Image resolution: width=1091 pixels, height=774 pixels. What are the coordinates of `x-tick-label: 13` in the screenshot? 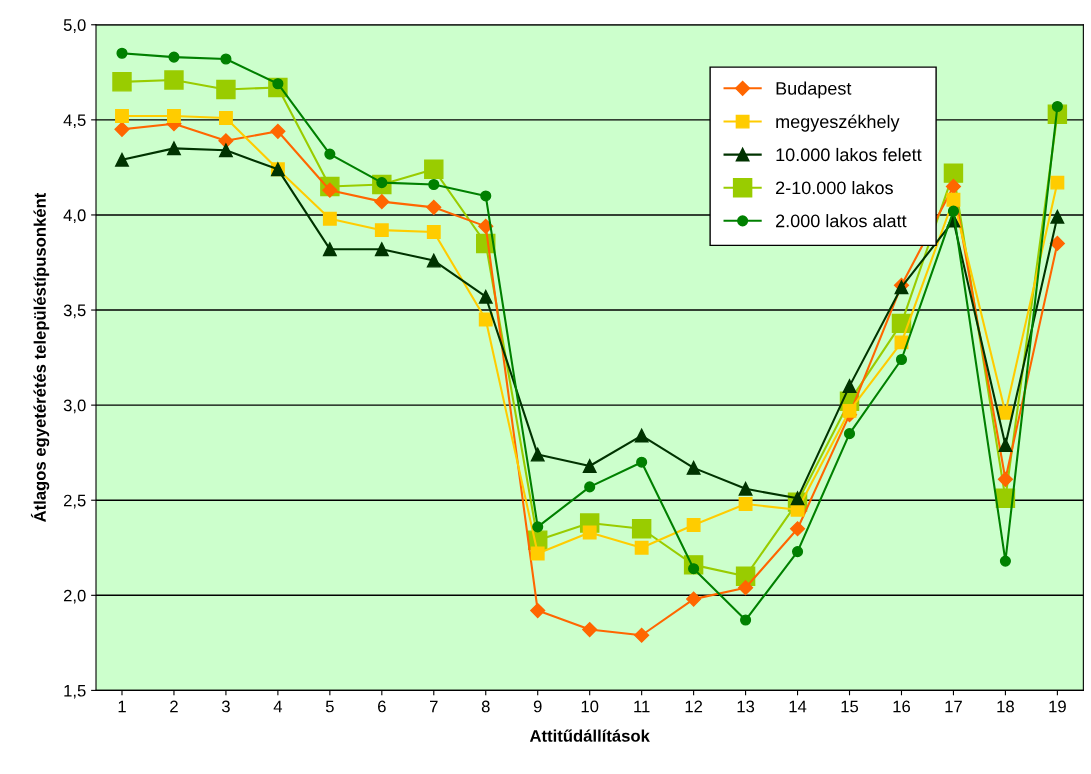 It's located at (746, 706).